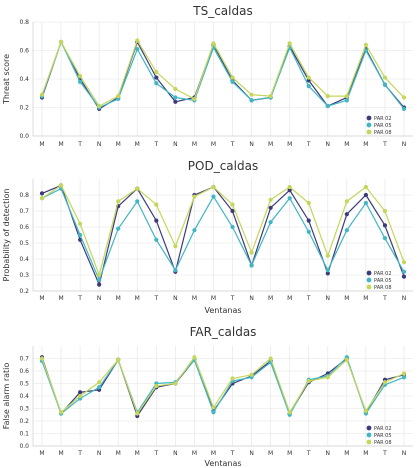  I want to click on y-tick-label: 0.3, so click(24, 409).